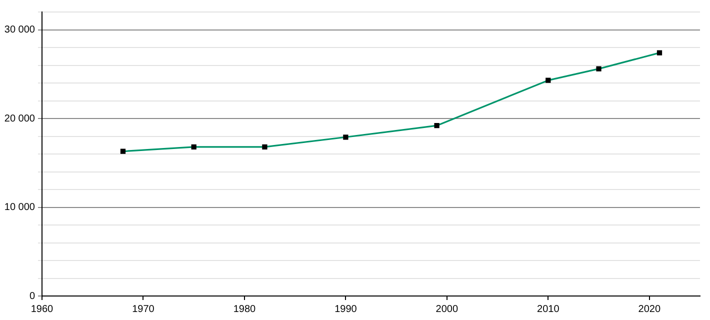  What do you see at coordinates (20, 118) in the screenshot?
I see `y-tick-label: 20 000` at bounding box center [20, 118].